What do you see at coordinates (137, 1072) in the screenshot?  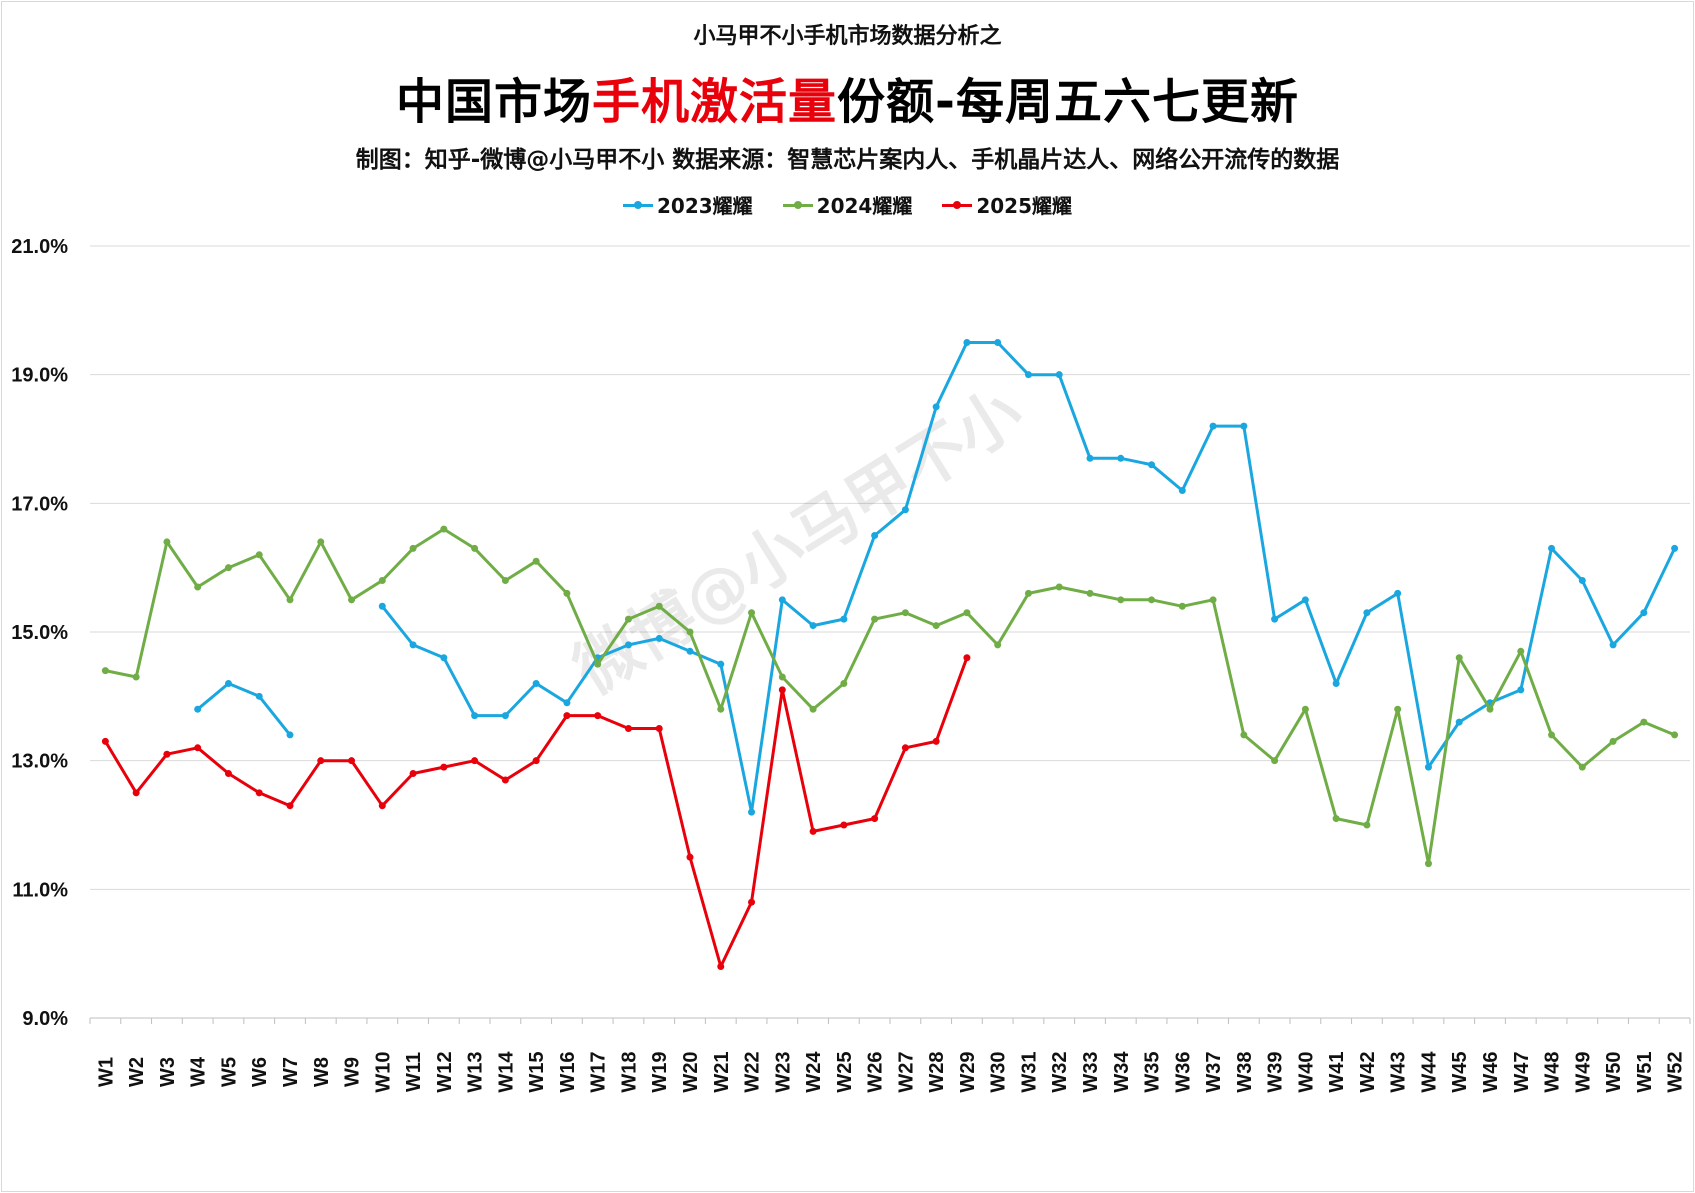 I see `x-tick-label: W2` at bounding box center [137, 1072].